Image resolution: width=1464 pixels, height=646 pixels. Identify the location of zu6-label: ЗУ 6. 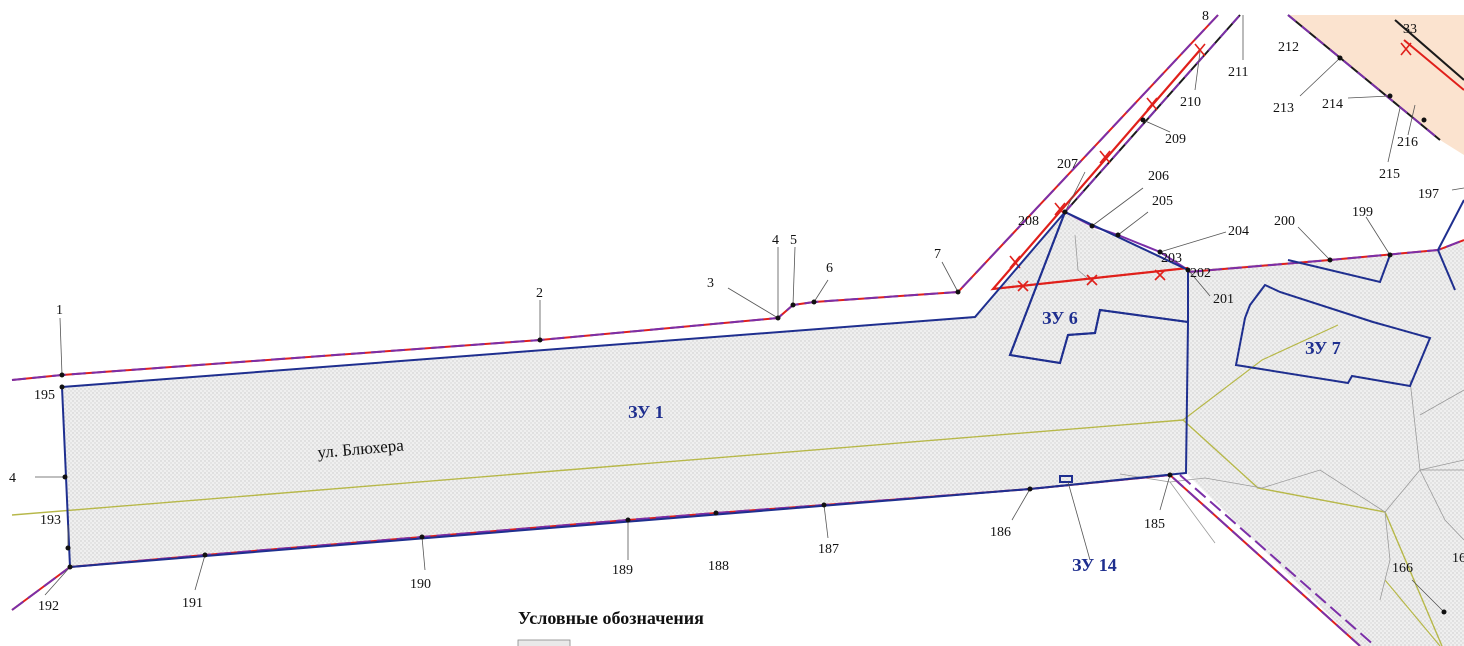
(1060, 318).